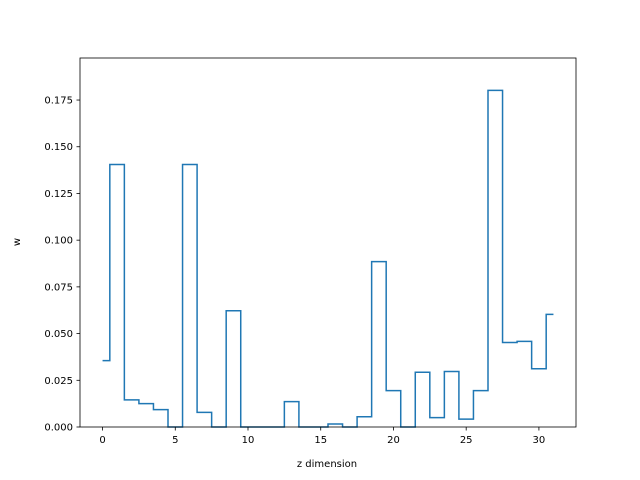  Describe the element at coordinates (58, 428) in the screenshot. I see `y-tick-label: 0.000` at that location.